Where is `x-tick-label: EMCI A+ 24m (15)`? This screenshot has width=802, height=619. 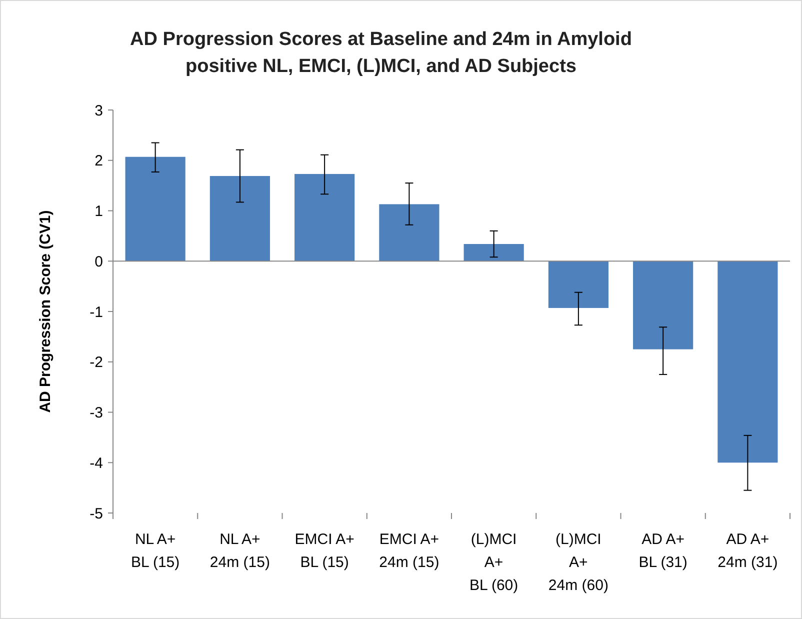
x-tick-label: EMCI A+ 24m (15) is located at coordinates (409, 551).